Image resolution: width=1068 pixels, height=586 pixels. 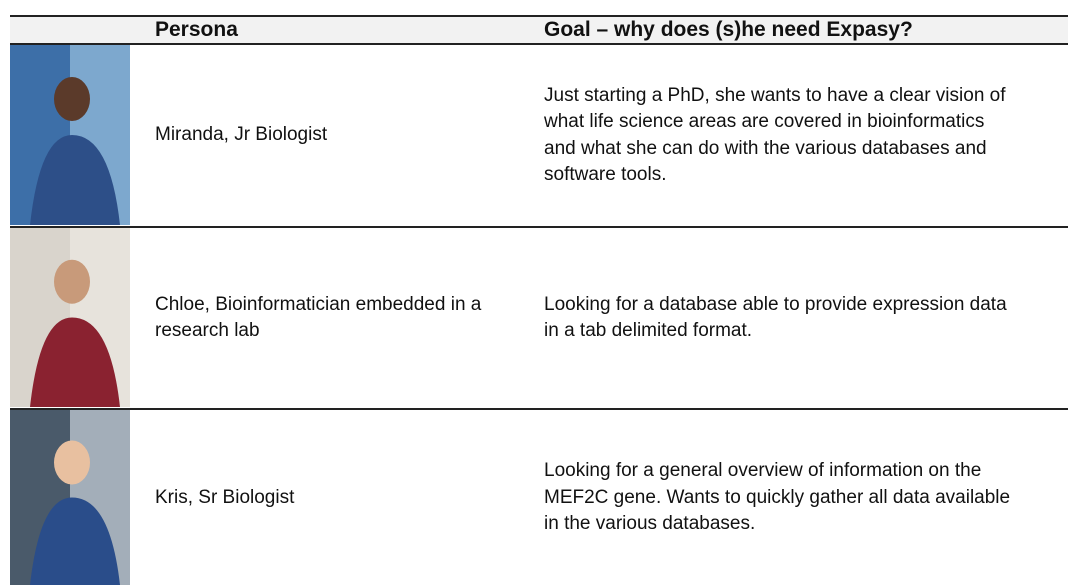 I want to click on persona-text: Kris, Sr Biologist, so click(x=225, y=497).